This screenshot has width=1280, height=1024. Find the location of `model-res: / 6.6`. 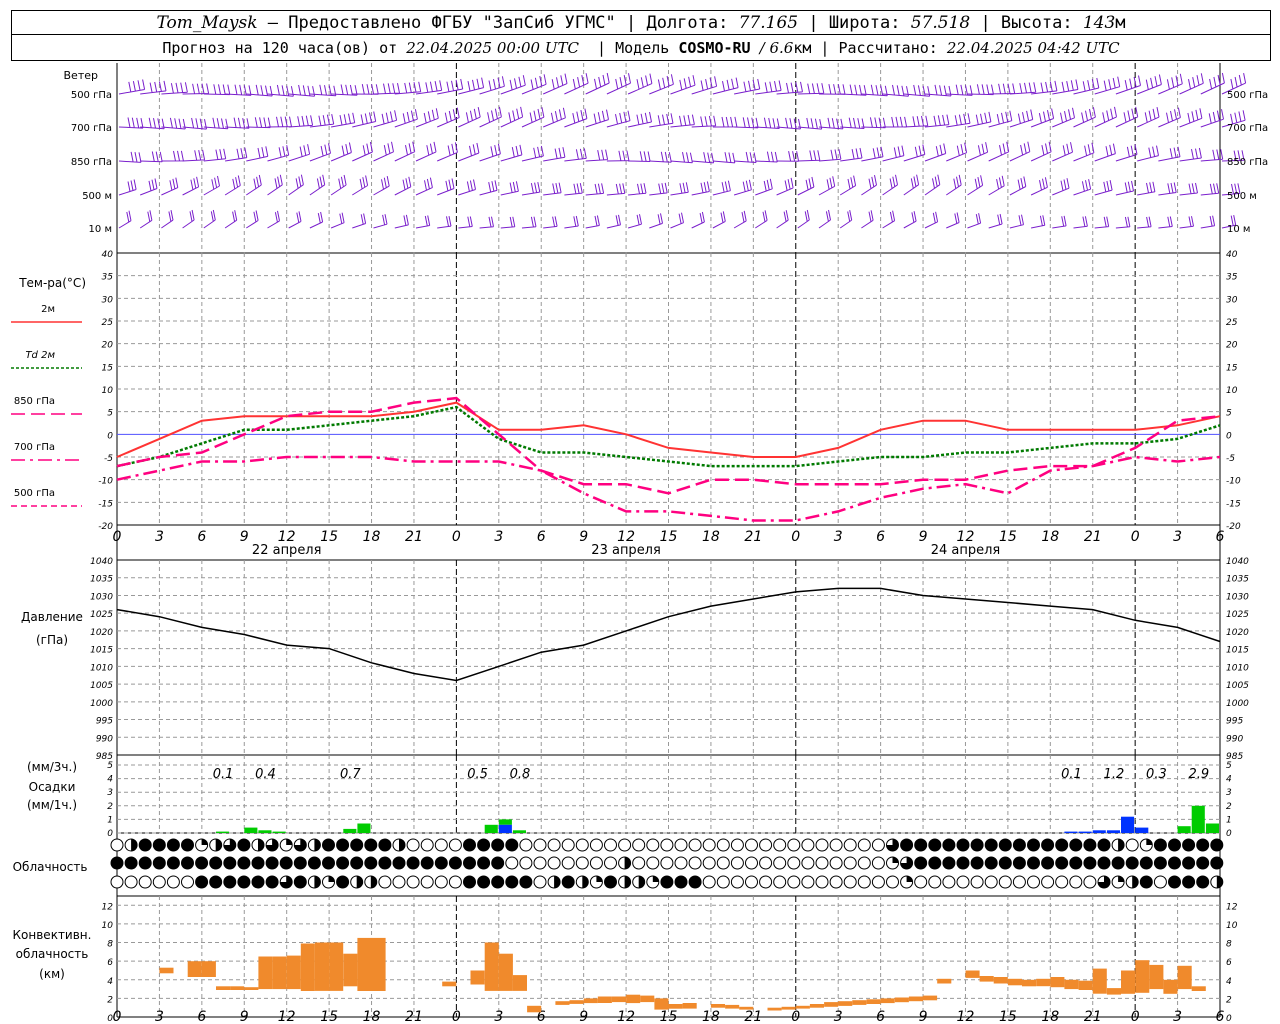

model-res: / 6.6 is located at coordinates (776, 47).